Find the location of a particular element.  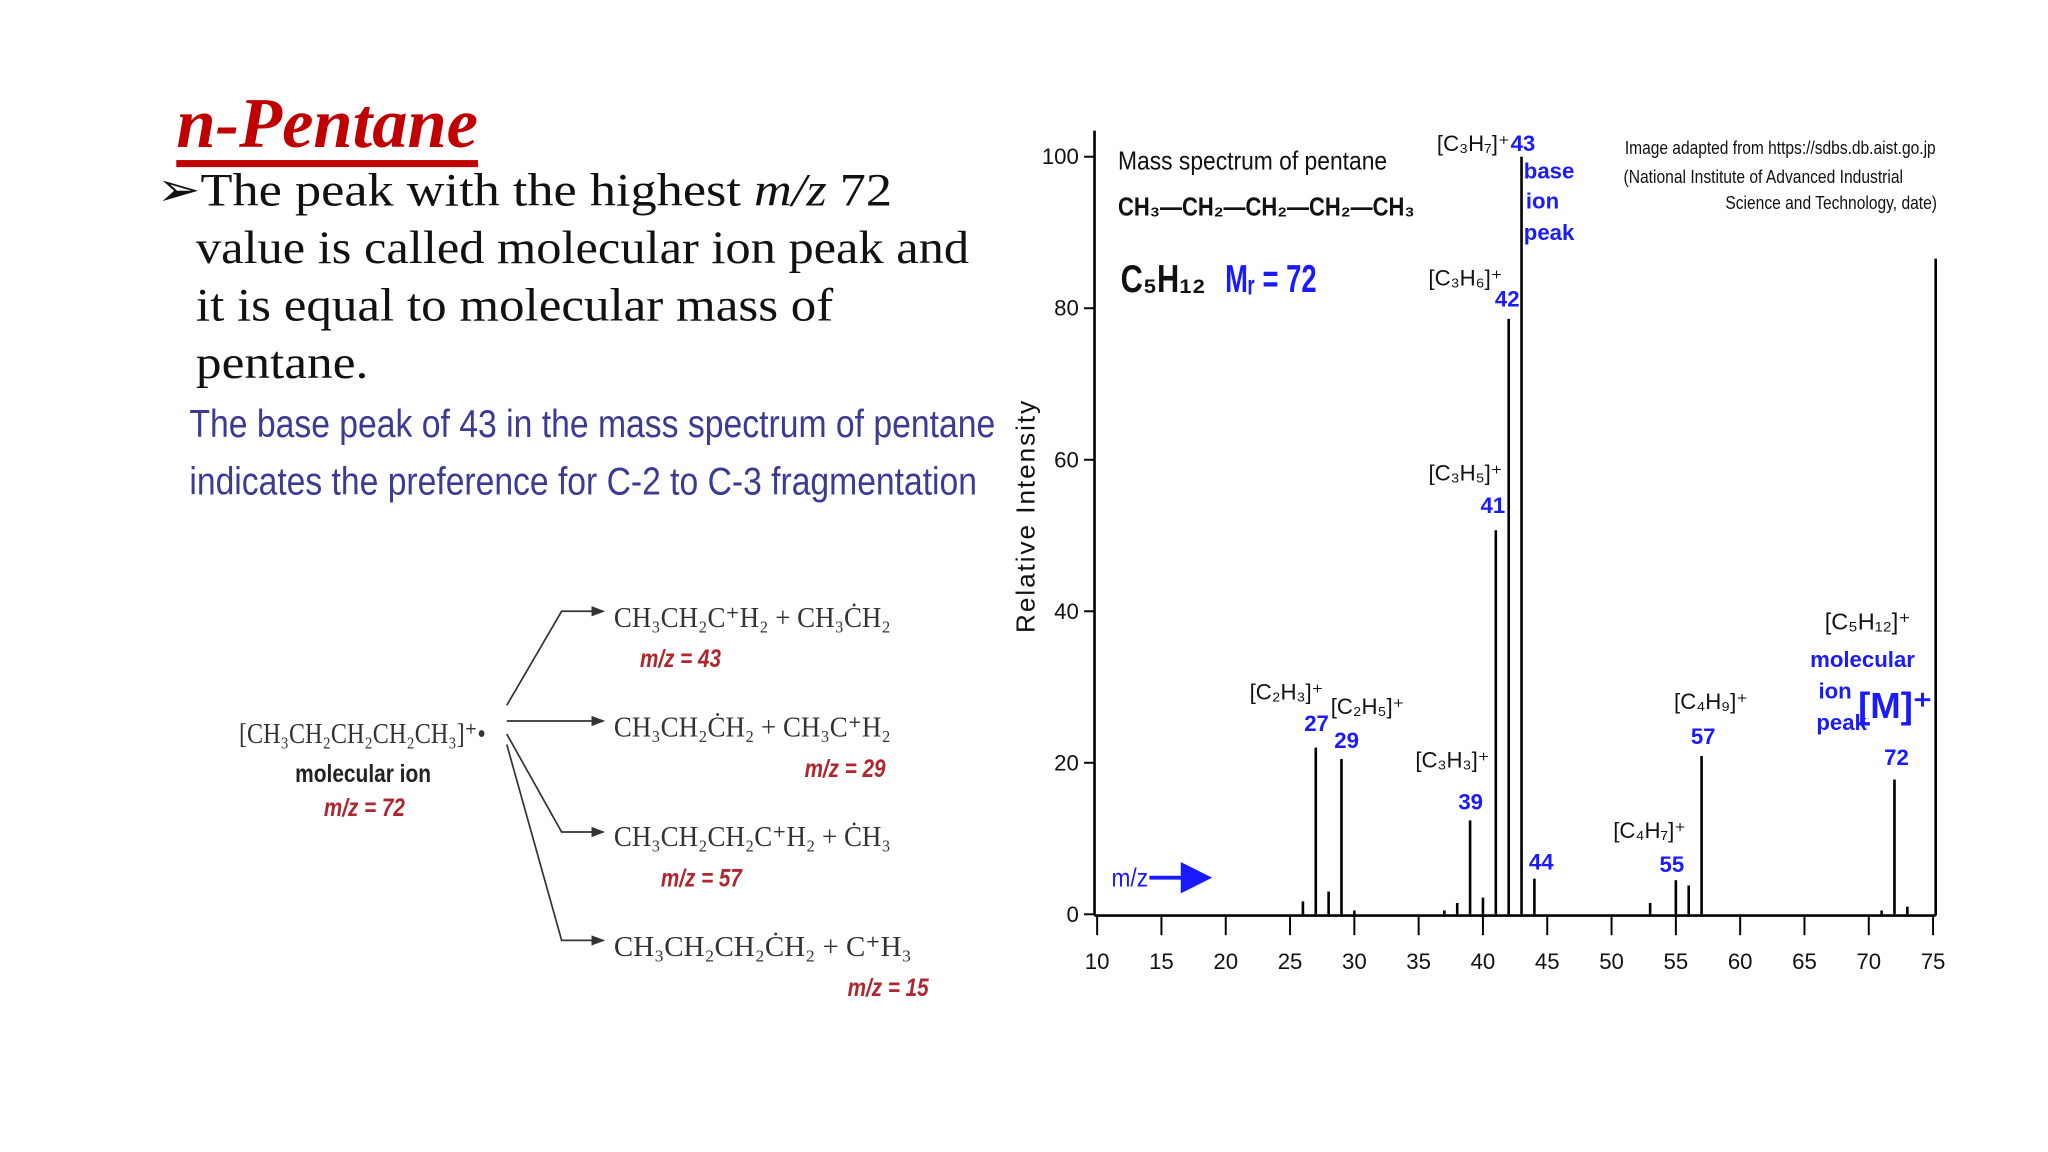

parent-ion: [CH₃CH₂CH₂CH₂CH₃]⁺• is located at coordinates (362, 734).